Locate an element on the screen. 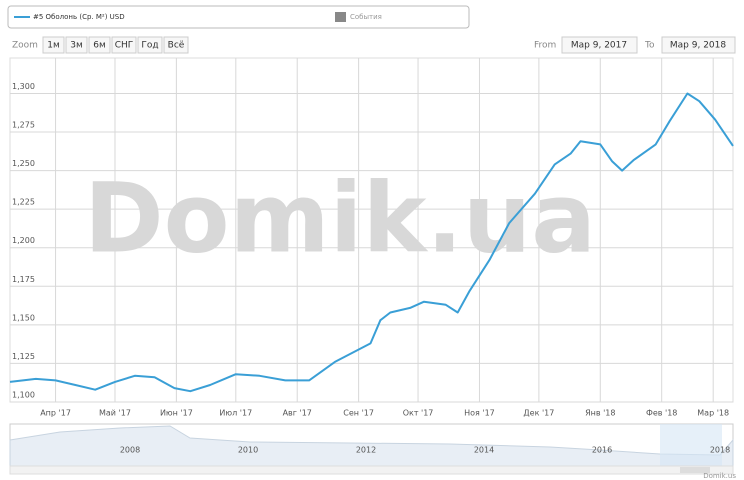 This screenshot has width=744, height=480. x-tick-label: Сен '17 is located at coordinates (358, 413).